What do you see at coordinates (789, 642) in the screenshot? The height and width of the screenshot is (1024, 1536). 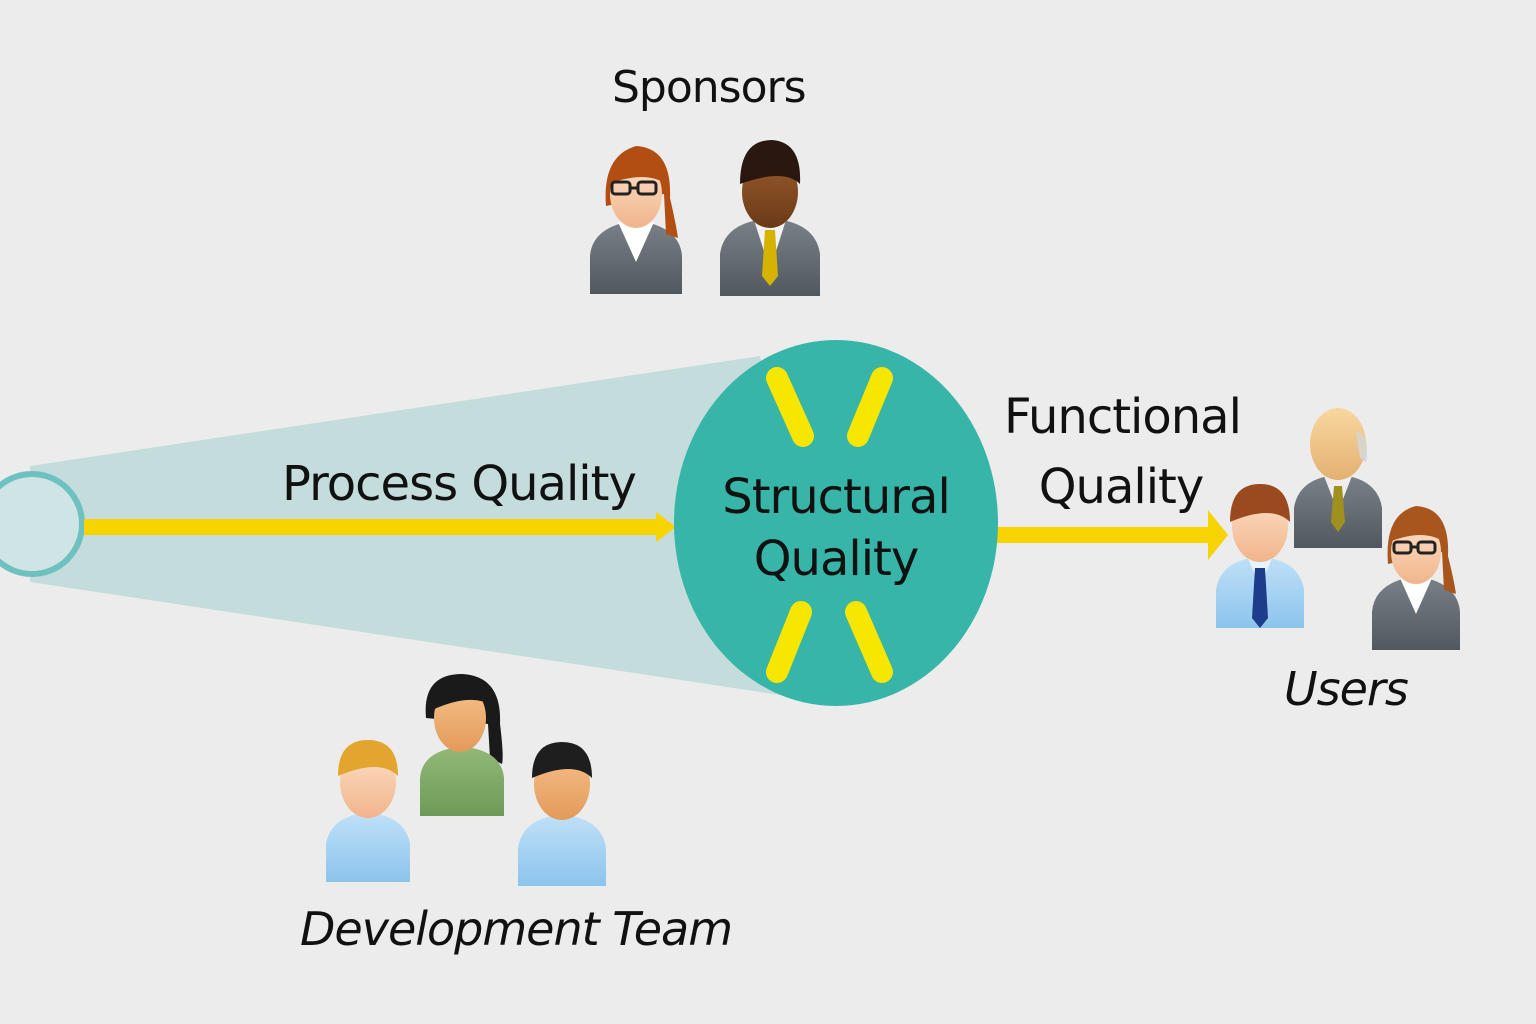 I see `spark-bottom-left` at bounding box center [789, 642].